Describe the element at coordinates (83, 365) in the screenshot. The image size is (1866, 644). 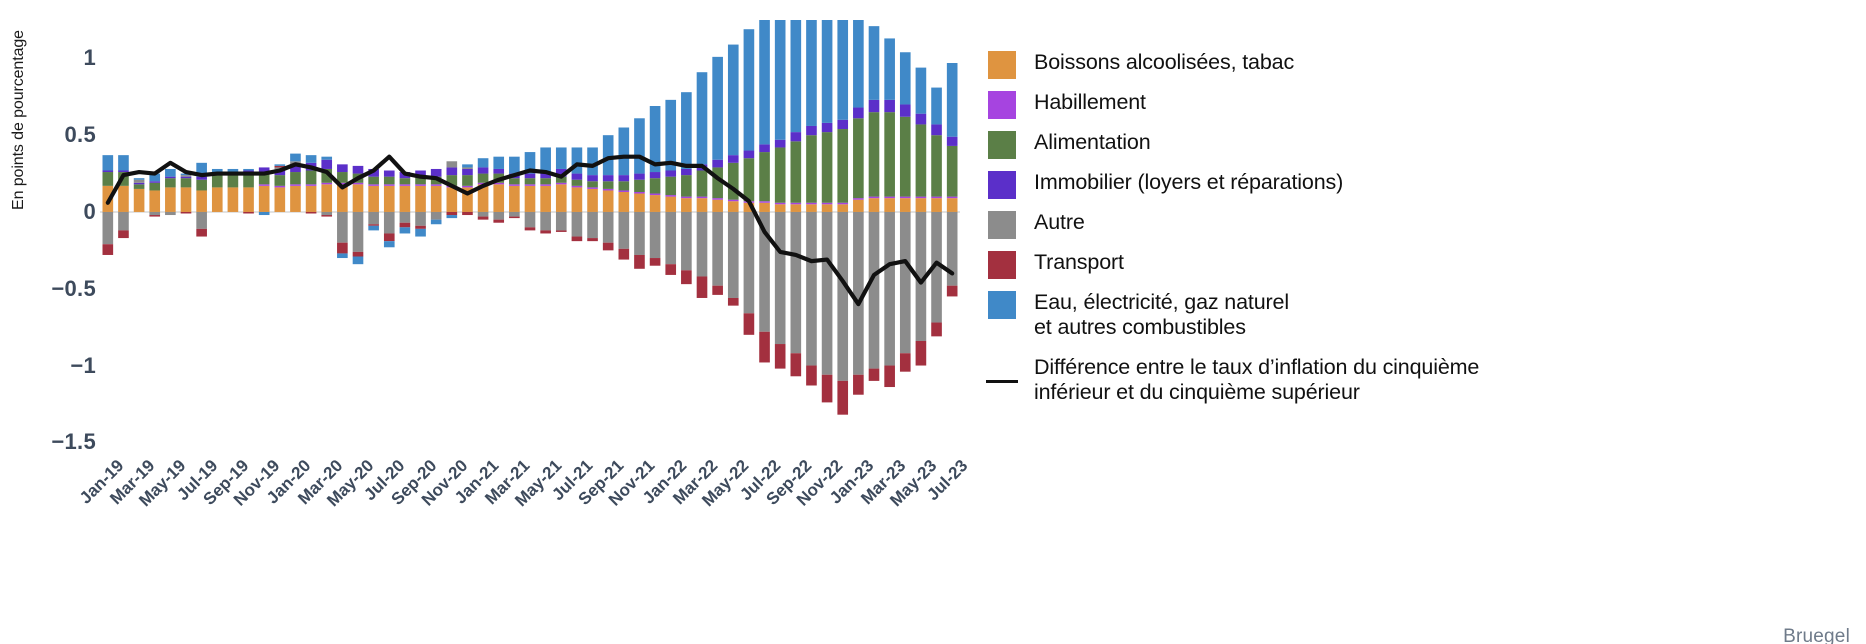
I see `y-tick-label: −1` at that location.